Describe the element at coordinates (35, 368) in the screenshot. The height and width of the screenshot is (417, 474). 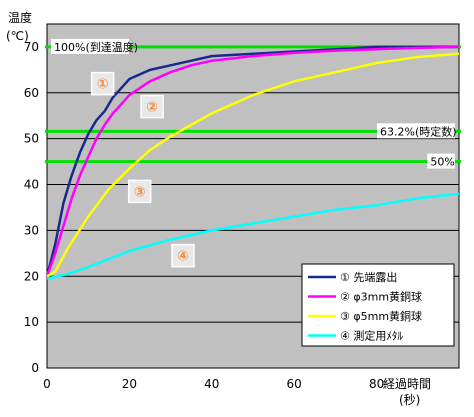
I see `y-tick-label: 0` at that location.